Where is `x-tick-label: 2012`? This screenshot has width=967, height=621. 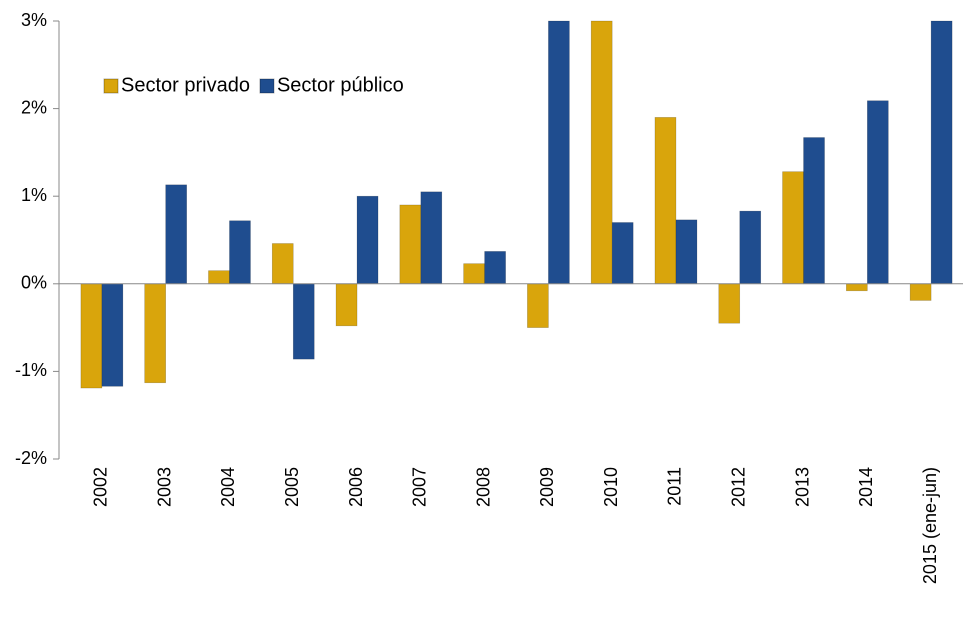
x-tick-label: 2012 is located at coordinates (739, 487).